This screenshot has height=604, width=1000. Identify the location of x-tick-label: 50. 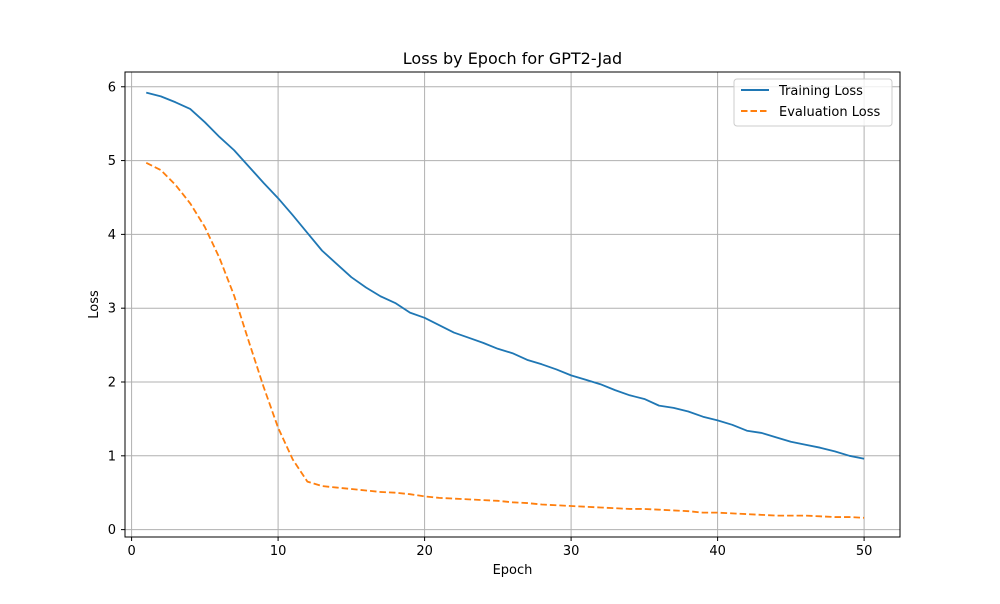
(864, 551).